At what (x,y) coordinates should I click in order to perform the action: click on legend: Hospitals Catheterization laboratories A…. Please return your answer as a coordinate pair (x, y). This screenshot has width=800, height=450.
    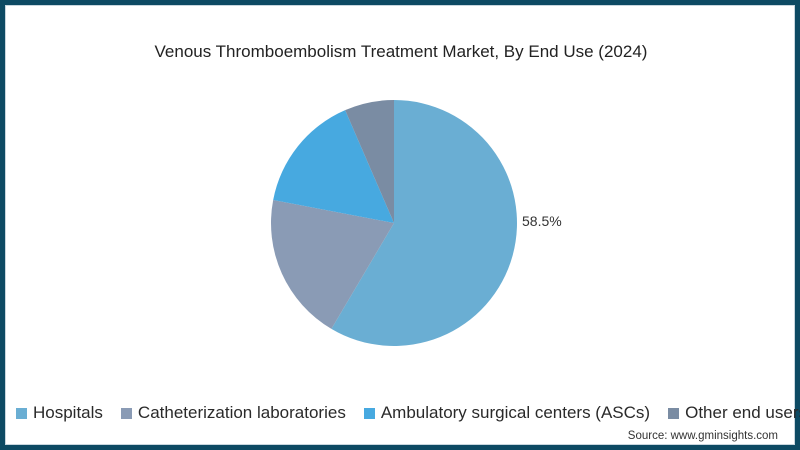
    Looking at the image, I should click on (408, 413).